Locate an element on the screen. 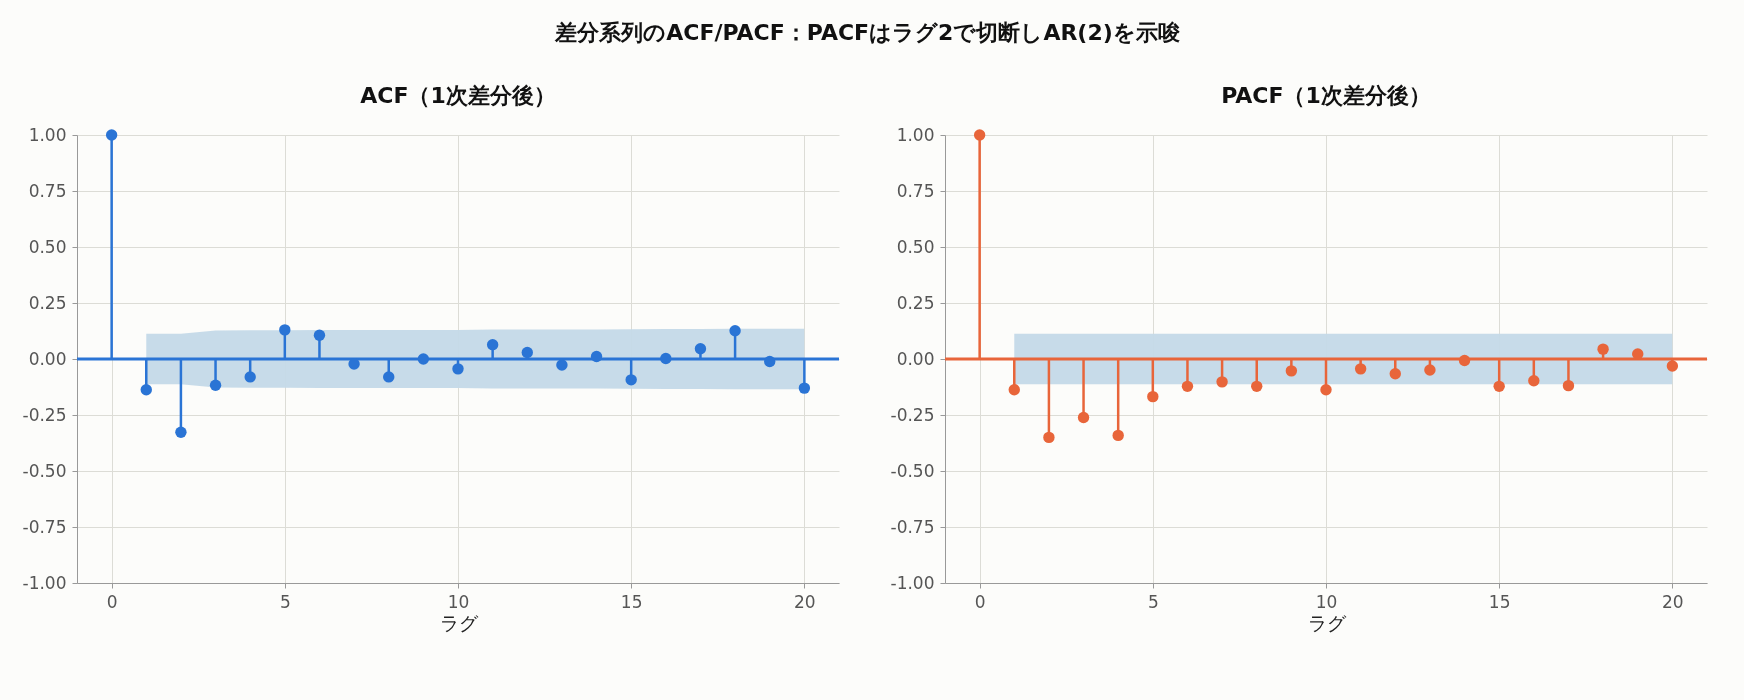 This screenshot has width=1744, height=700. text: 差分系列のACF/PACF：PACFはラグ2で切断しAR(2)を示唆 is located at coordinates (867, 32).